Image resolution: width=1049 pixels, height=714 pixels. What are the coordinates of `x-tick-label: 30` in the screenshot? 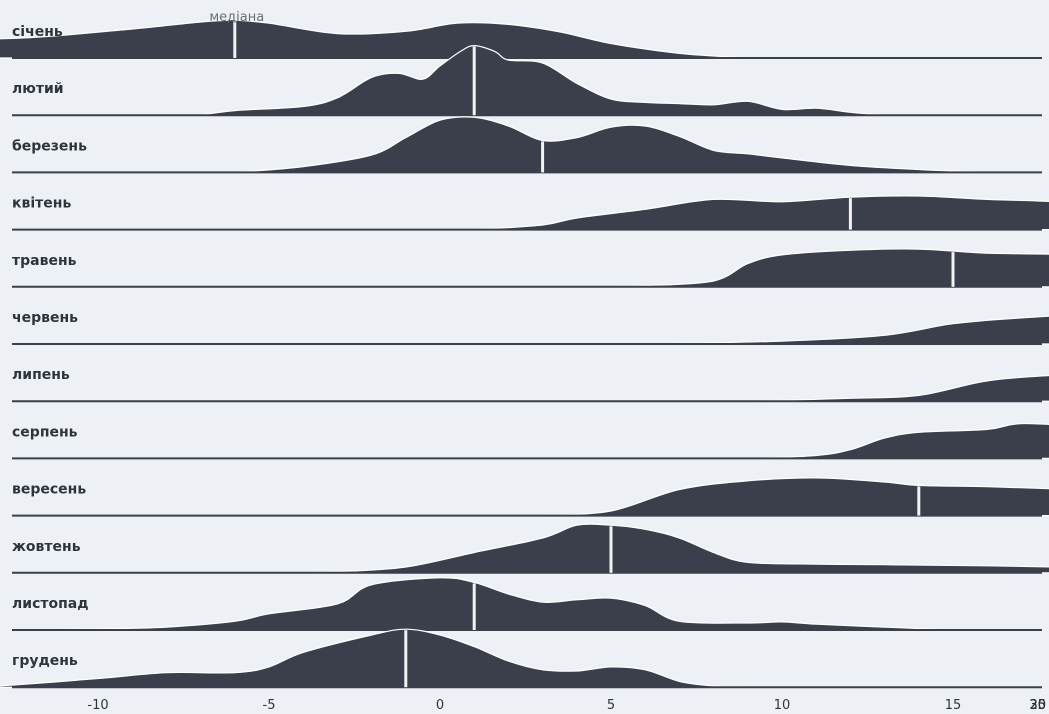 It's located at (1037, 705).